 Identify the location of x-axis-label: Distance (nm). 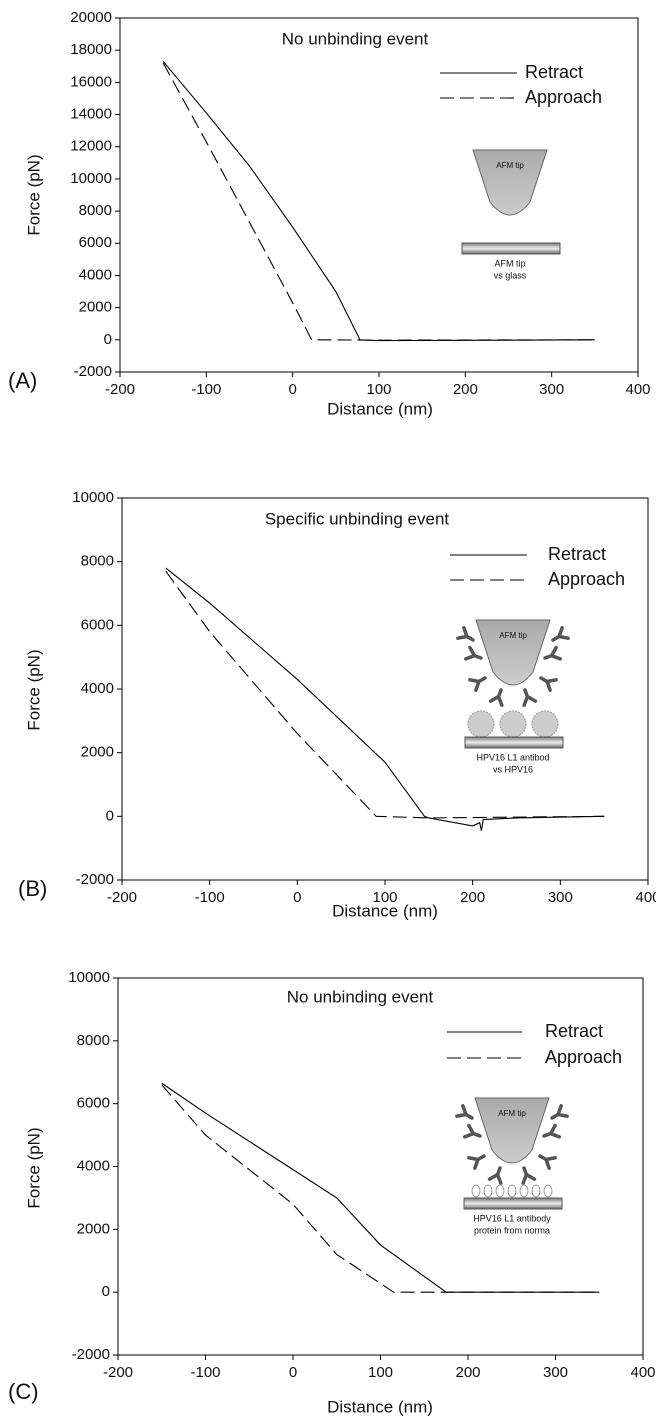
(380, 408).